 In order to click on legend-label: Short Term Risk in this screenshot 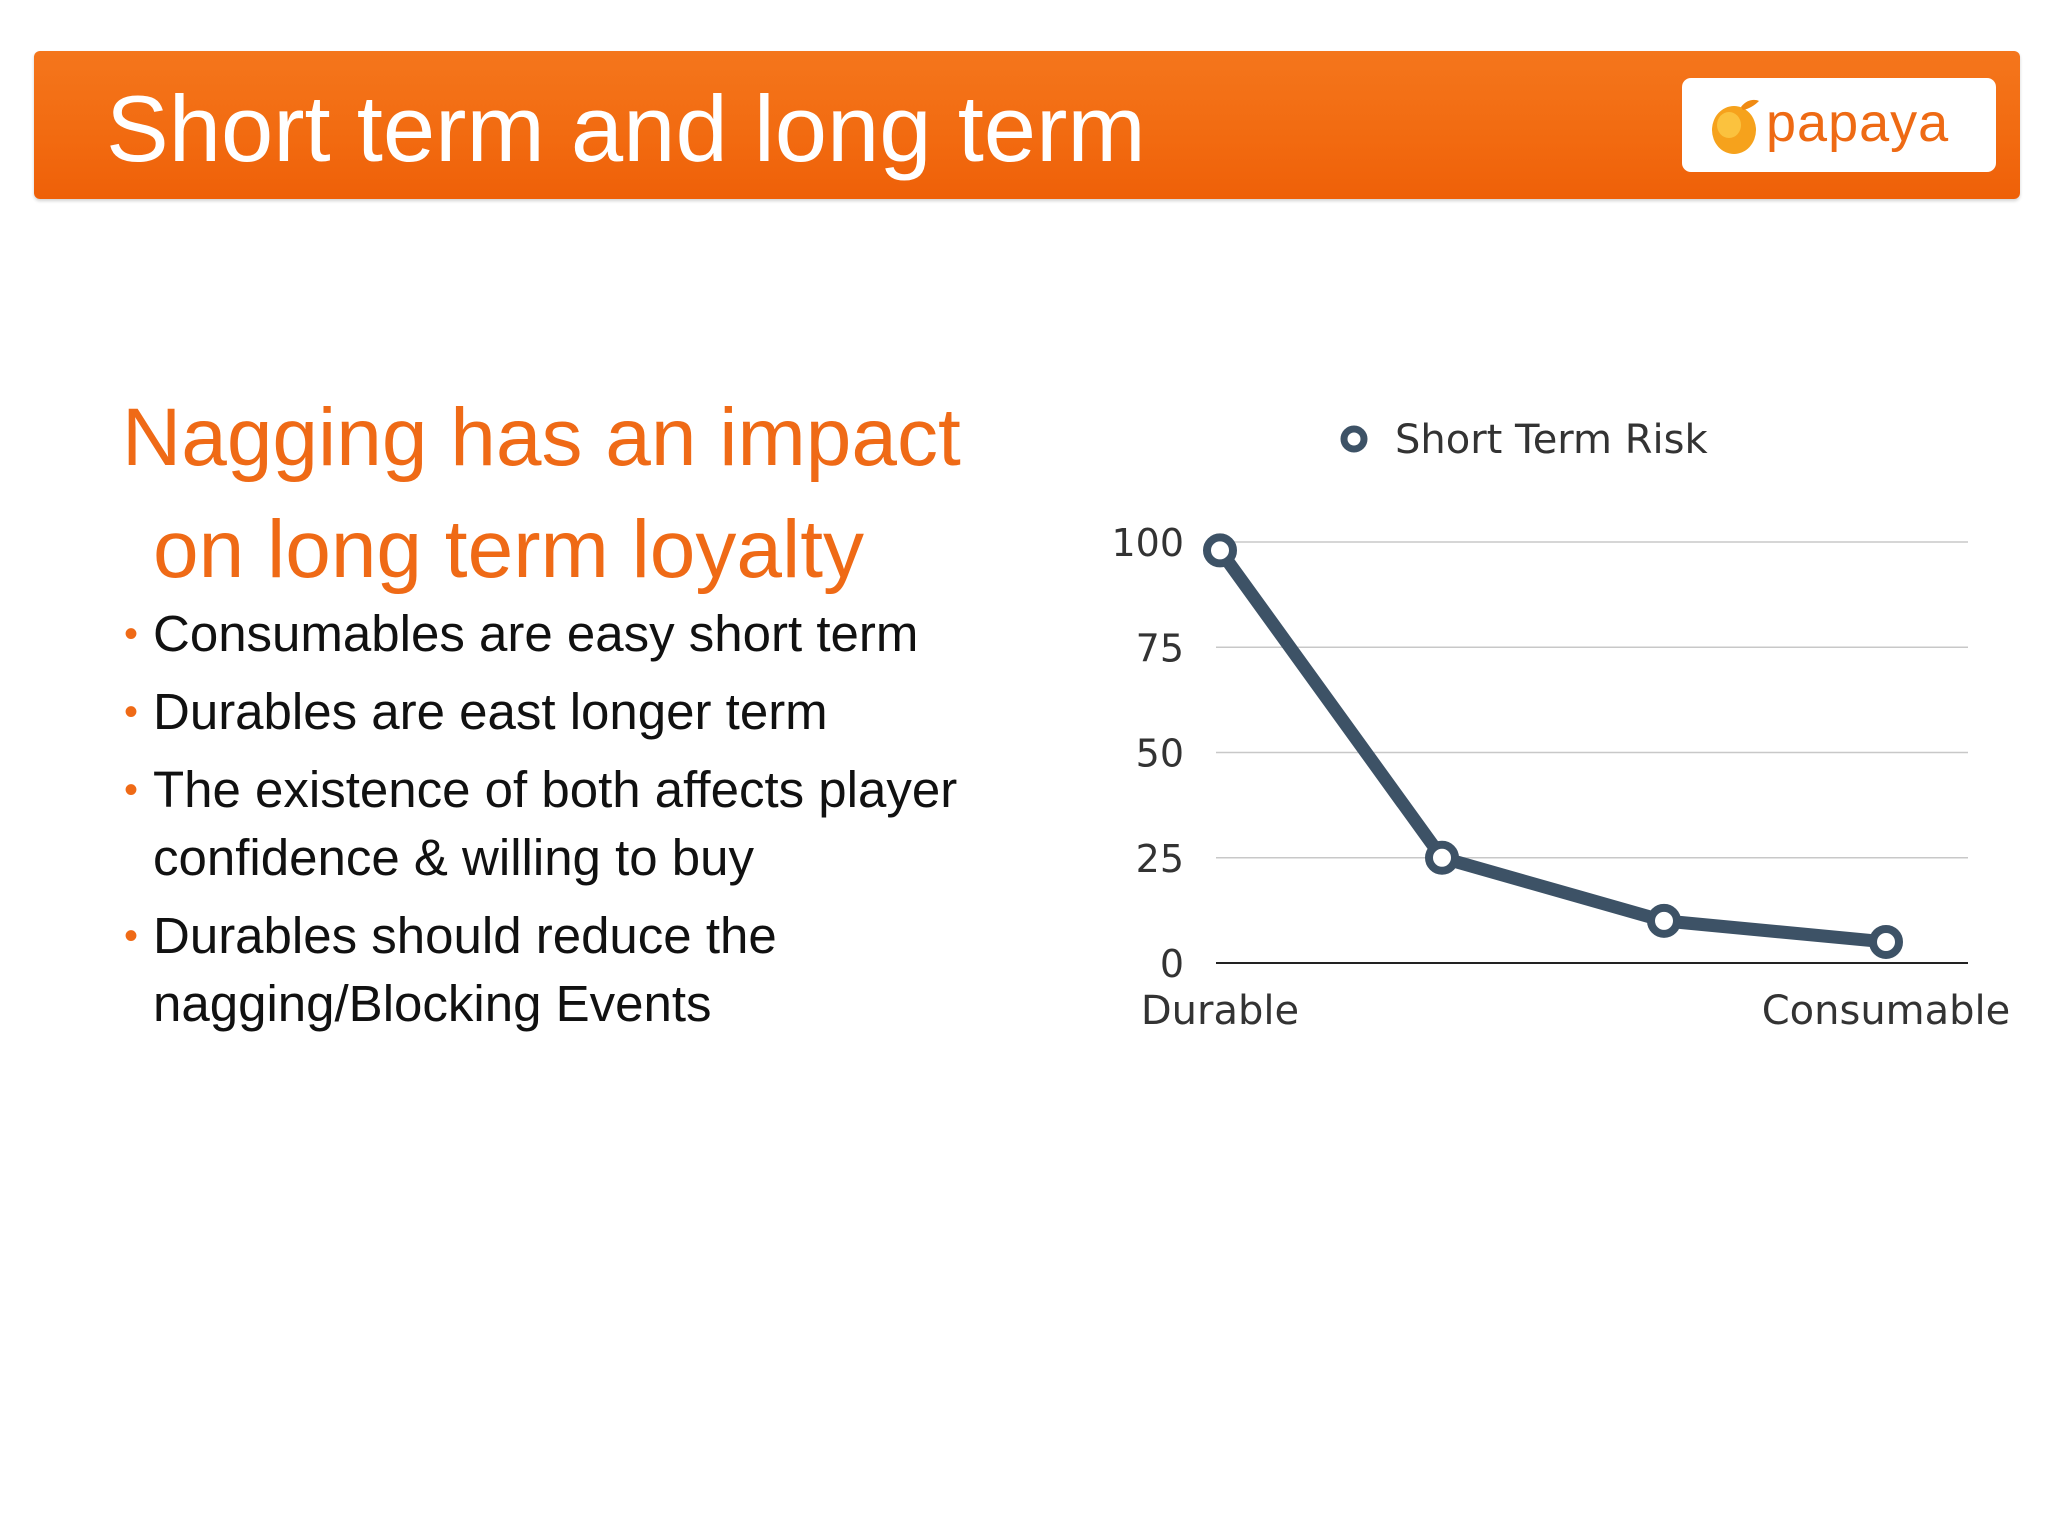, I will do `click(1551, 440)`.